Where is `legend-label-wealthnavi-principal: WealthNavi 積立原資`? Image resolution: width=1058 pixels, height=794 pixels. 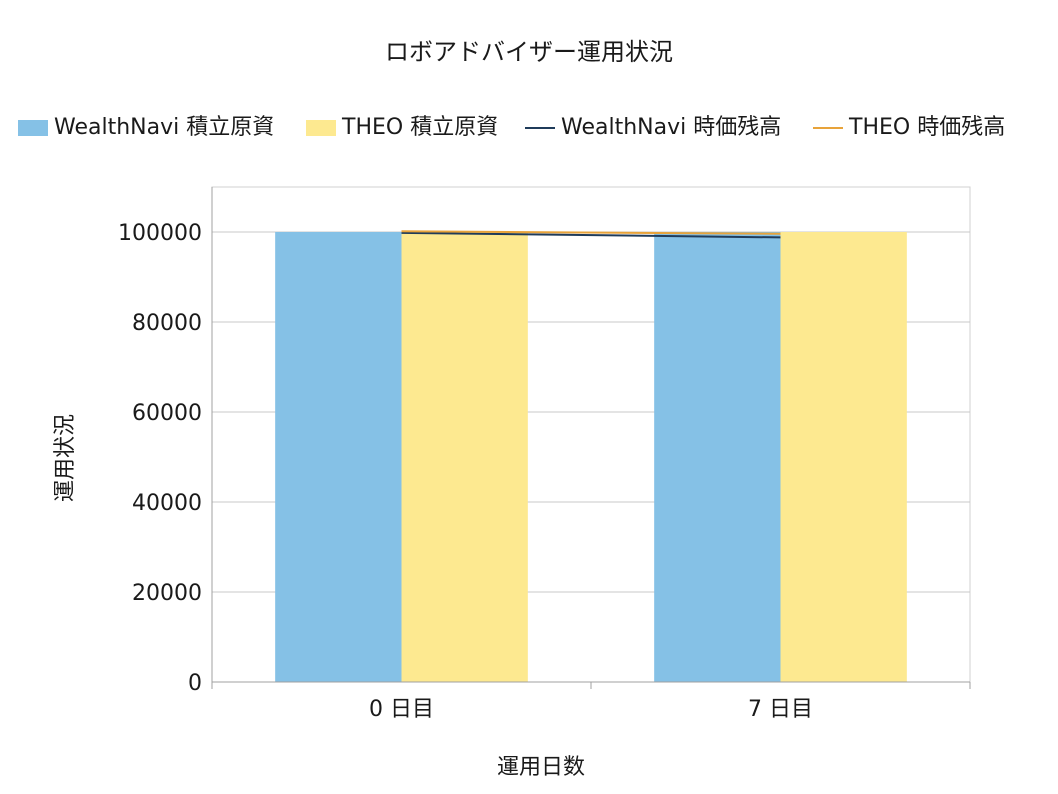
legend-label-wealthnavi-principal: WealthNavi 積立原資 is located at coordinates (164, 127).